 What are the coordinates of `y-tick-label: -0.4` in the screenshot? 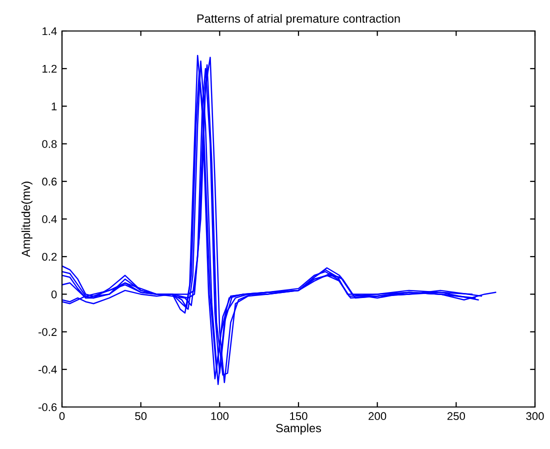 It's located at (47, 370).